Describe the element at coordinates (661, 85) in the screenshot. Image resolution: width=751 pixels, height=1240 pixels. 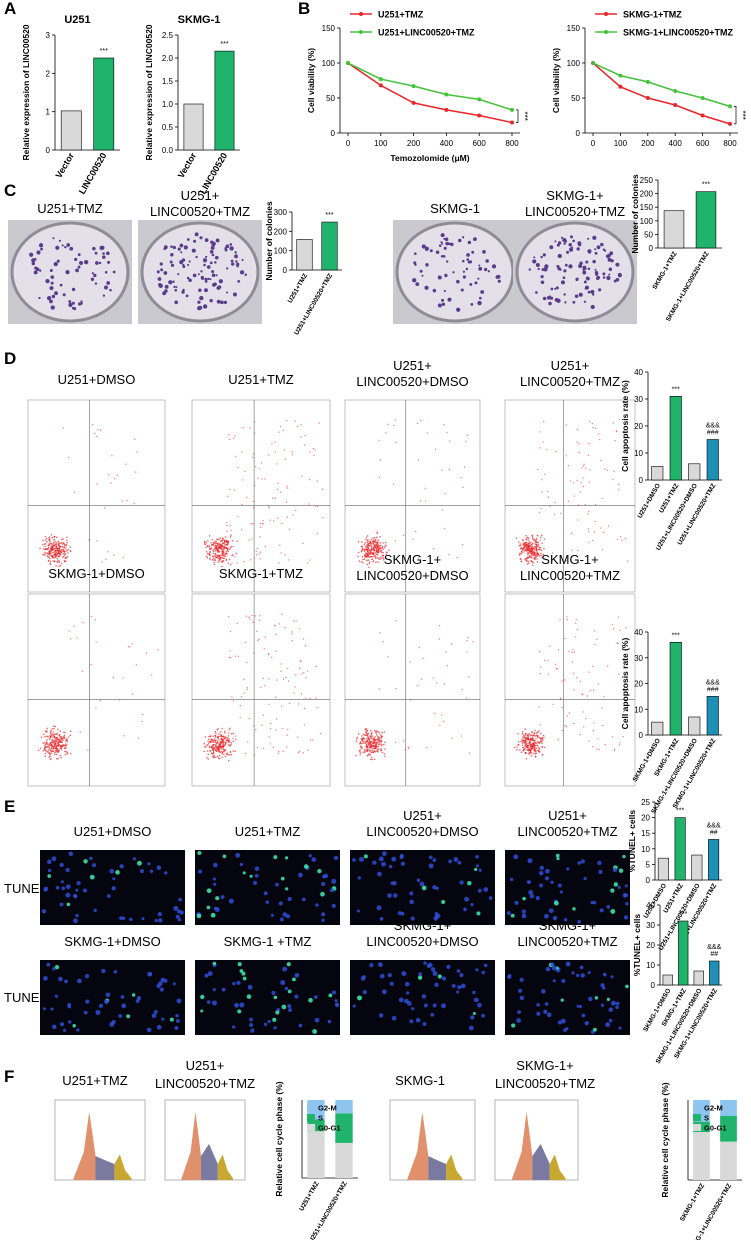
I see `series-line` at that location.